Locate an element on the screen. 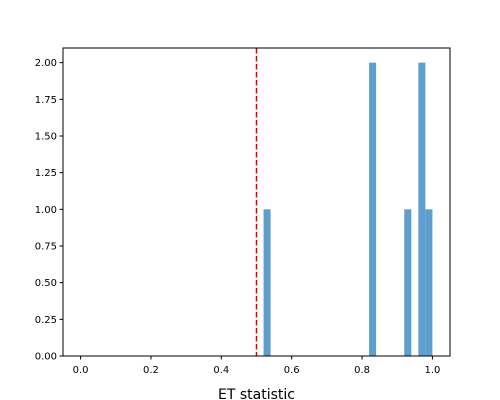  y-tick-label: 0.25 is located at coordinates (46, 320).